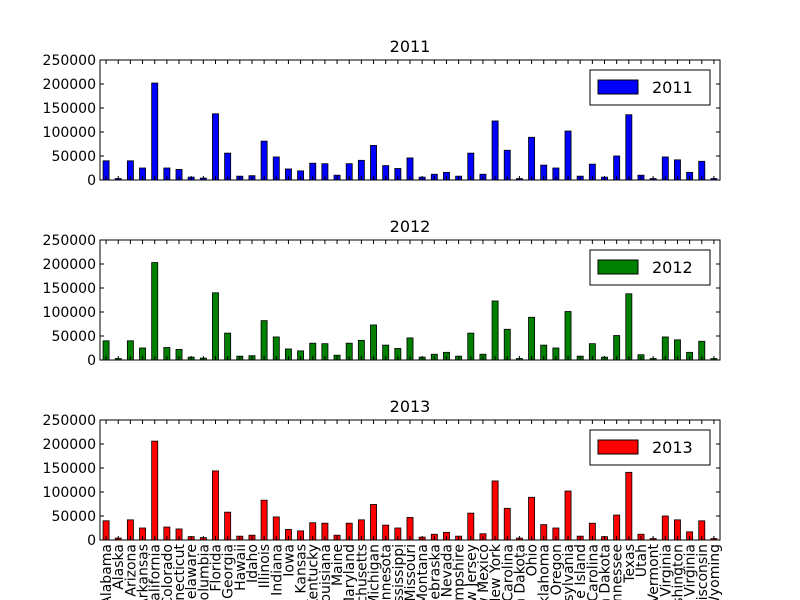 This screenshot has height=600, width=800. I want to click on x-tick-label: Arizona, so click(131, 570).